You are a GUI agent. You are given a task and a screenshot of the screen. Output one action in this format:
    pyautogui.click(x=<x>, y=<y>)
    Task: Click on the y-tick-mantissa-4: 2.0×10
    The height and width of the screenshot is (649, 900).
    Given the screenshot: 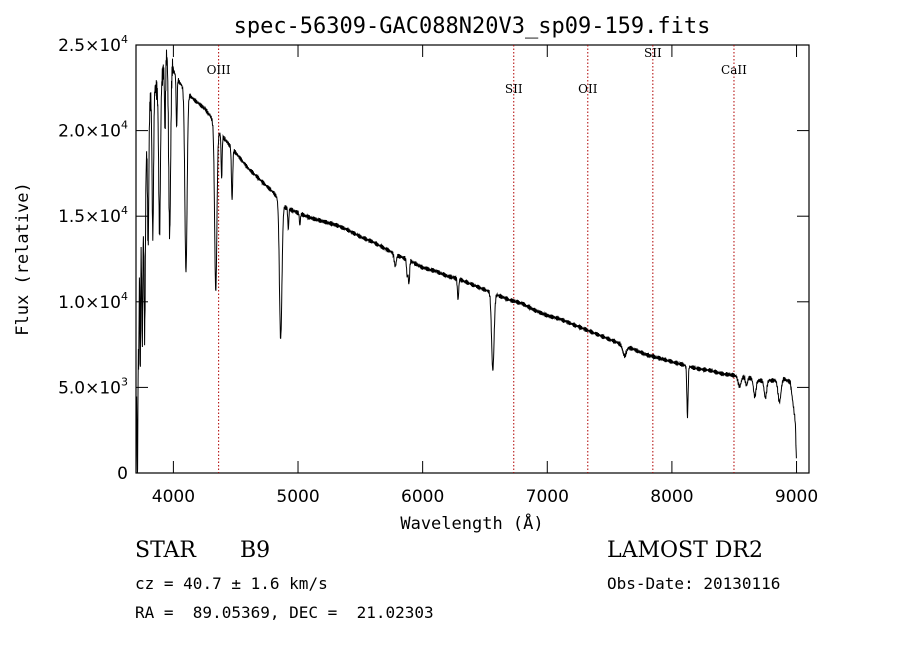 What is the action you would take?
    pyautogui.click(x=89, y=132)
    